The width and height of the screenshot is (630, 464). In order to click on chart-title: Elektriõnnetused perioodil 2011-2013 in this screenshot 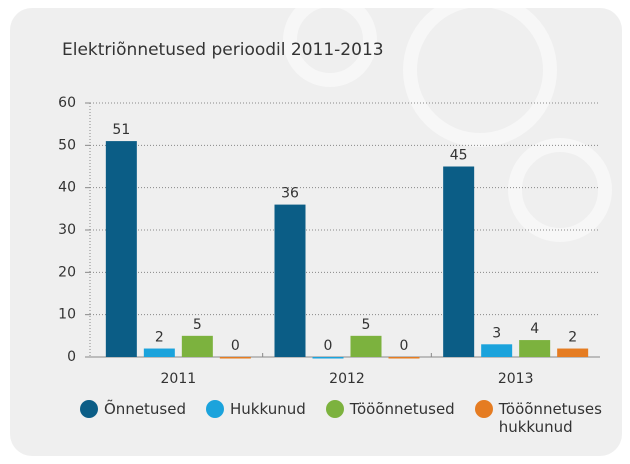, I will do `click(223, 50)`.